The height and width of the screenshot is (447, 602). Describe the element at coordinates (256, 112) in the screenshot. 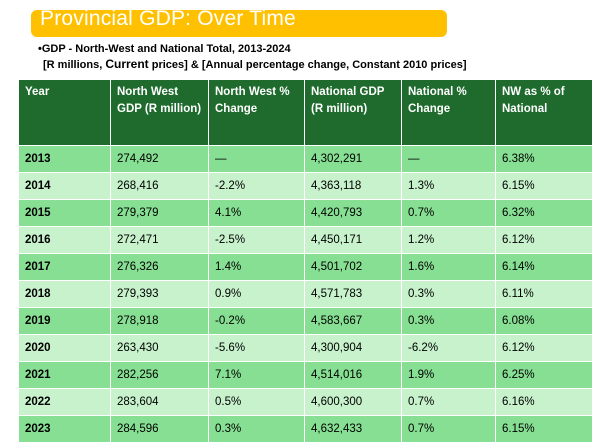

I see `header-nw-change: North West % Change` at that location.